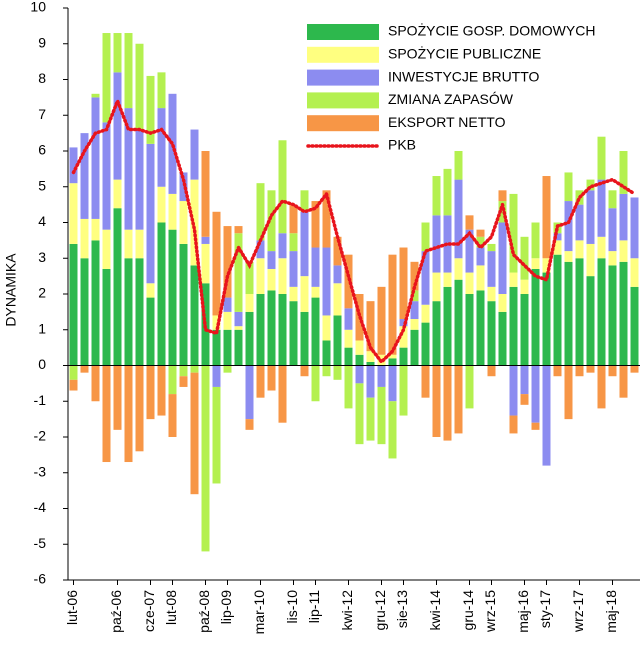 This screenshot has width=644, height=660. Describe the element at coordinates (545, 609) in the screenshot. I see `x-tick-label: sty-17` at that location.